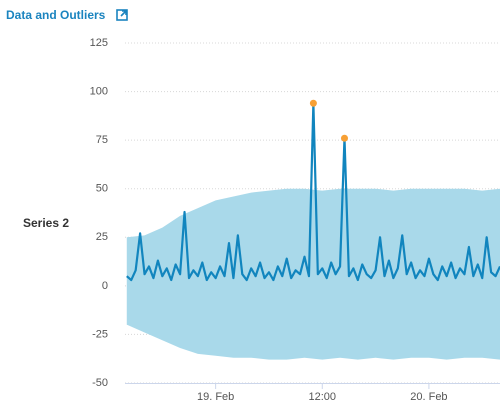 The image size is (500, 412). Describe the element at coordinates (100, 383) in the screenshot. I see `y-tick-label: -50` at that location.